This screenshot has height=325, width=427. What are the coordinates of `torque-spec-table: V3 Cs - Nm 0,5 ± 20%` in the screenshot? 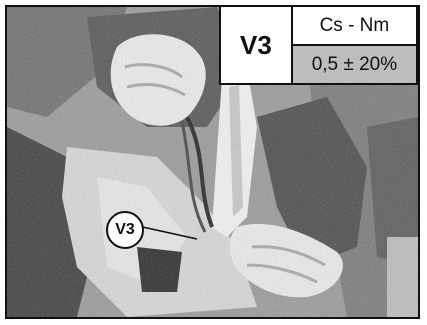 It's located at (318, 46).